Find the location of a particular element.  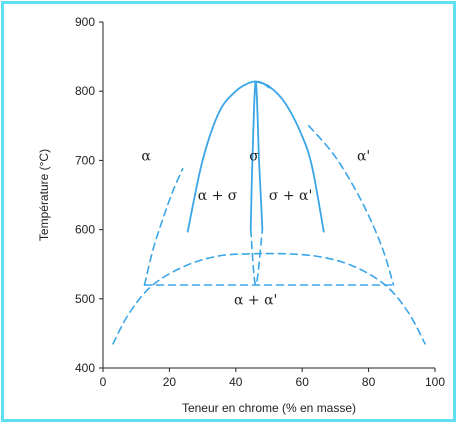

y-tick-label: 600 is located at coordinates (85, 230).